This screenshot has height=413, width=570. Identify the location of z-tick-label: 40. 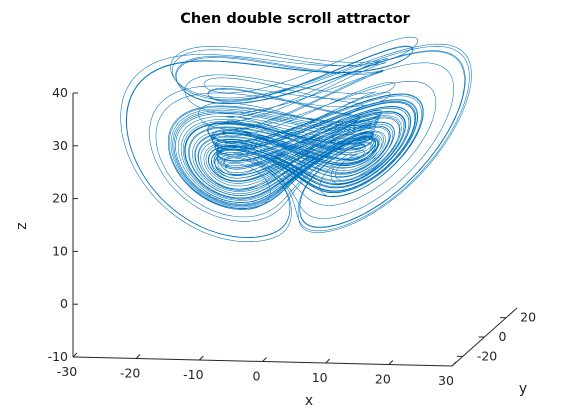
(60, 92).